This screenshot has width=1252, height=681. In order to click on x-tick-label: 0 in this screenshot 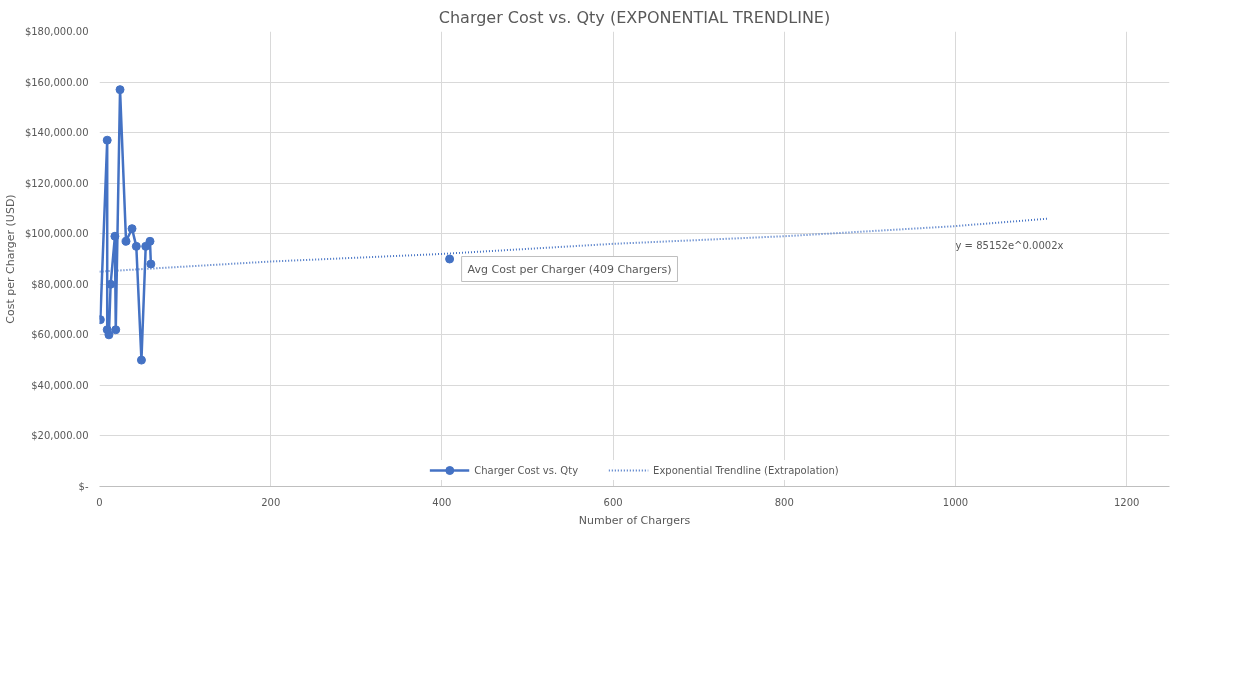, I will do `click(99, 502)`.